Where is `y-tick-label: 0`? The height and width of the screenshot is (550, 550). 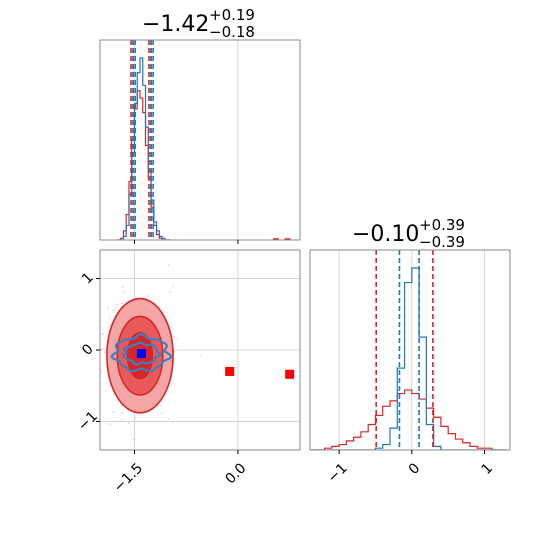
y-tick-label: 0 is located at coordinates (88, 350).